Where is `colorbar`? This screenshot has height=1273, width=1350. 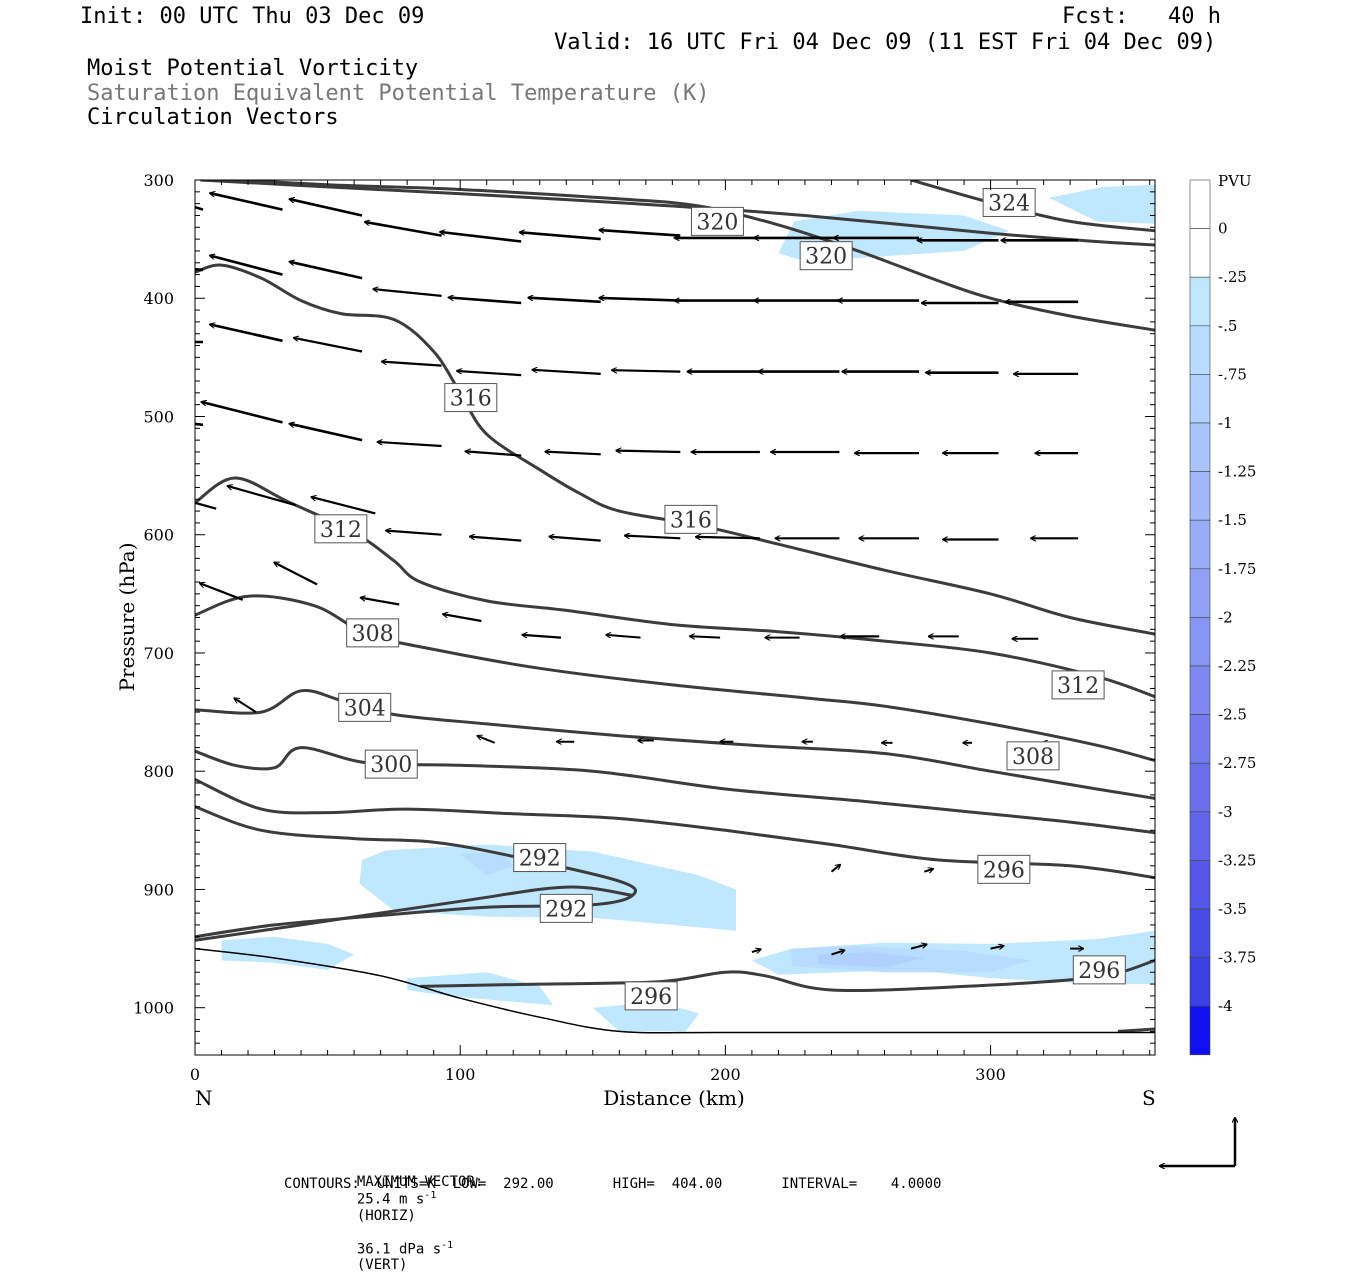
colorbar is located at coordinates (1200, 617).